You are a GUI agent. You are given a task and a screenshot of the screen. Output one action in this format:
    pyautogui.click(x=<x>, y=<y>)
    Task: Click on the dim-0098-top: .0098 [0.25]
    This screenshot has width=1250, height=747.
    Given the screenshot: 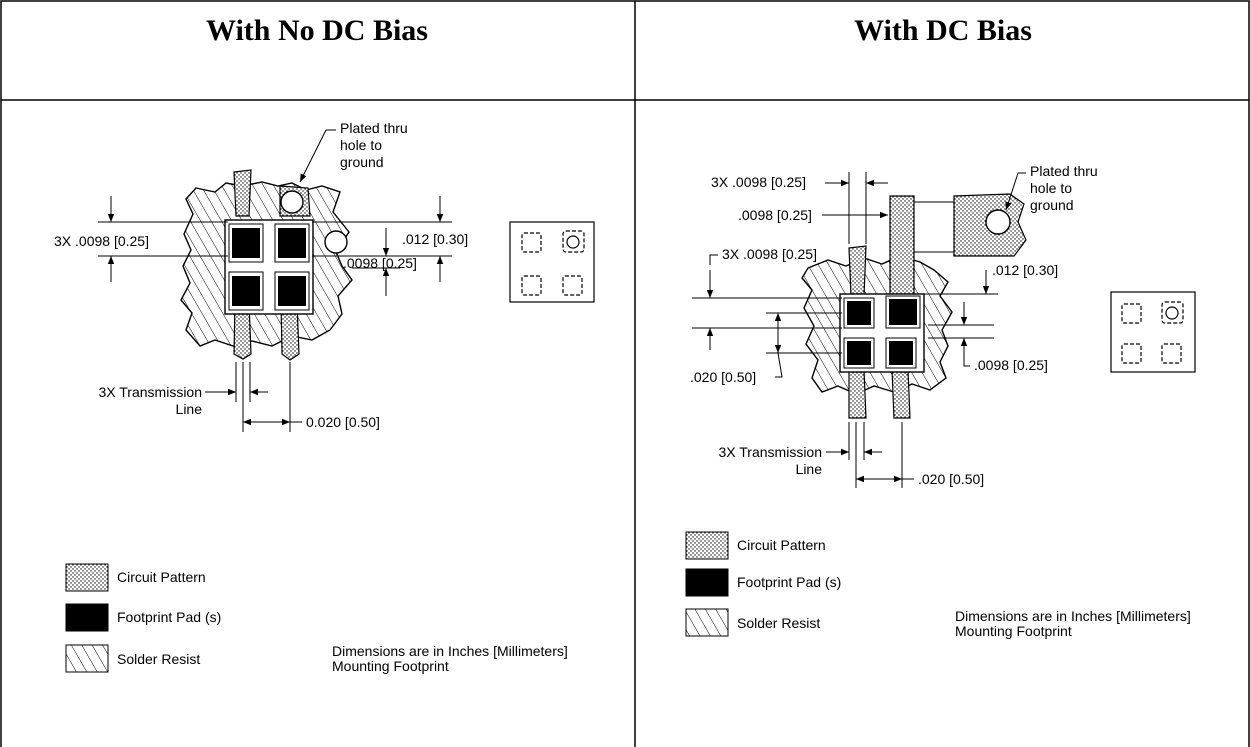 What is the action you would take?
    pyautogui.click(x=775, y=215)
    